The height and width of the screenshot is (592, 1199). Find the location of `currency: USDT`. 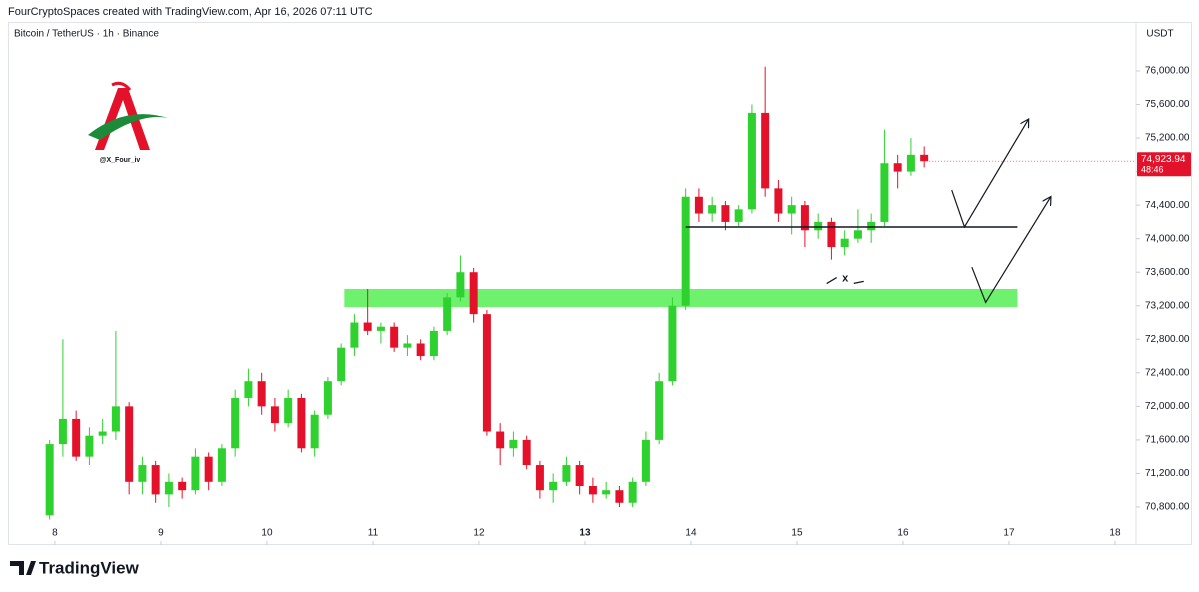

currency: USDT is located at coordinates (1159, 34).